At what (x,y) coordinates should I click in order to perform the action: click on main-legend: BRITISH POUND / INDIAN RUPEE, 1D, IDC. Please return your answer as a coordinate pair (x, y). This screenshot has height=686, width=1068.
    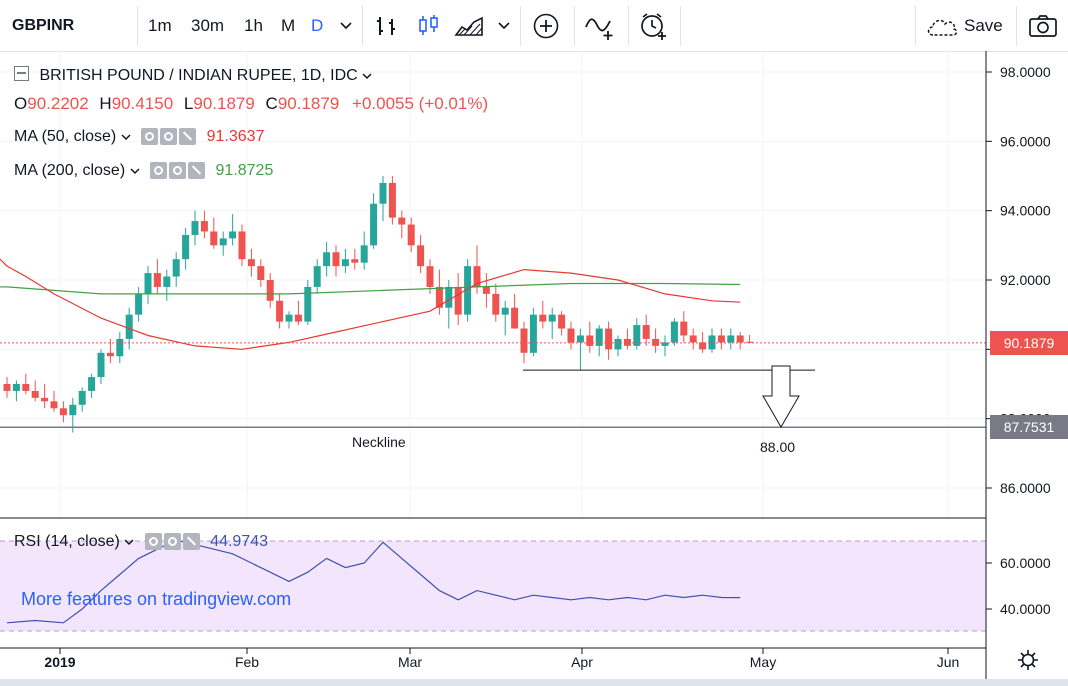
    Looking at the image, I should click on (193, 75).